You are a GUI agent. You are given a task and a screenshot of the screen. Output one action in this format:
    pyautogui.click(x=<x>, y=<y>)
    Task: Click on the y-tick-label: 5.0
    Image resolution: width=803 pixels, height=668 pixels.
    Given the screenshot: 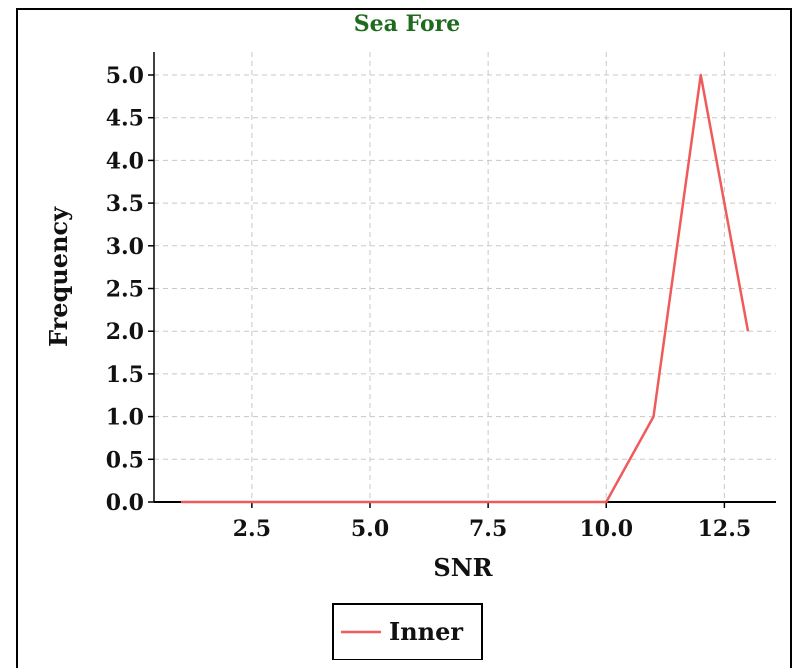 What is the action you would take?
    pyautogui.click(x=125, y=76)
    